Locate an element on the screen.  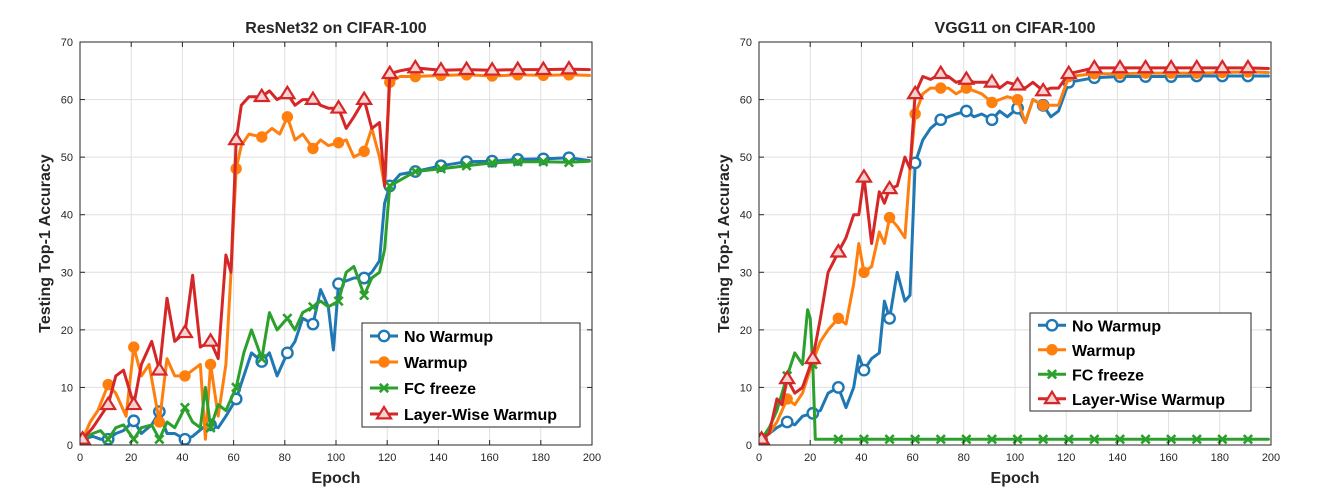
x-tick-label: 0 is located at coordinates (759, 458).